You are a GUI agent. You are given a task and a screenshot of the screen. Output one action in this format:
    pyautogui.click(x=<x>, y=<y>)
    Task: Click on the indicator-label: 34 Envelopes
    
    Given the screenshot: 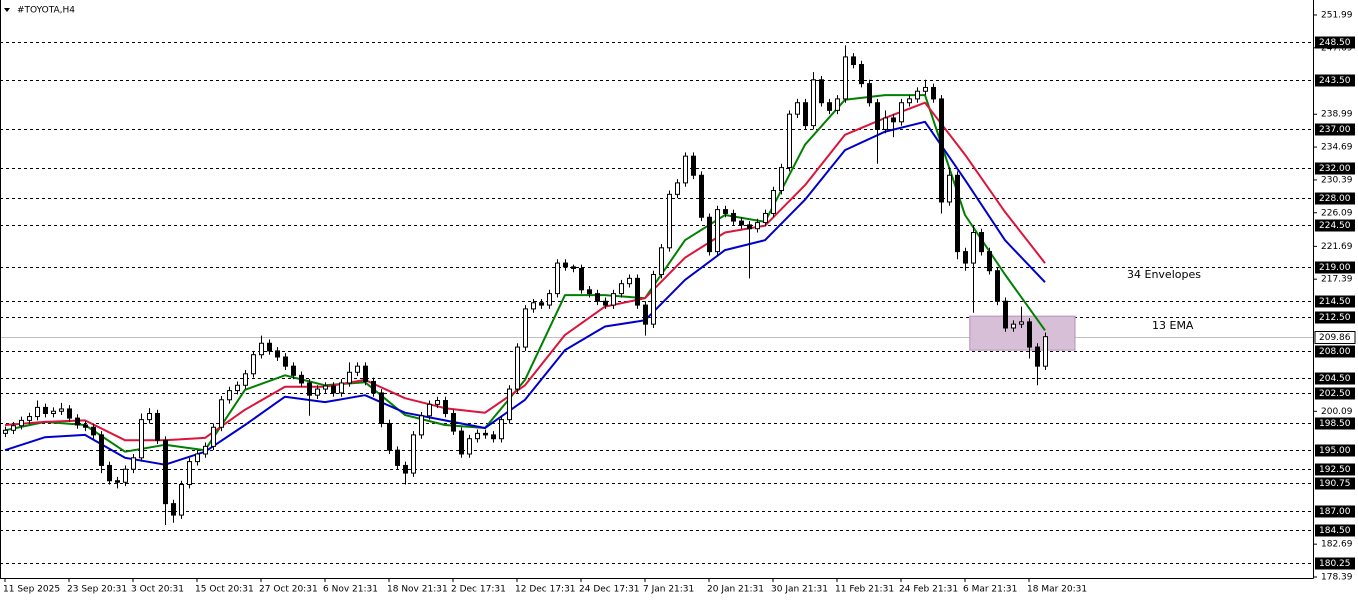 What is the action you would take?
    pyautogui.click(x=1164, y=274)
    